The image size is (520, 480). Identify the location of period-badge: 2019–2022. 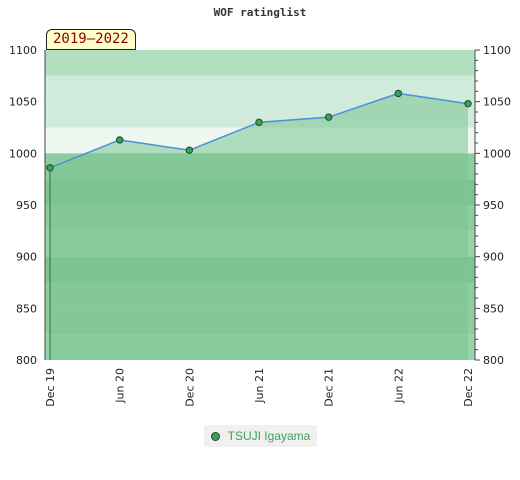
(91, 39).